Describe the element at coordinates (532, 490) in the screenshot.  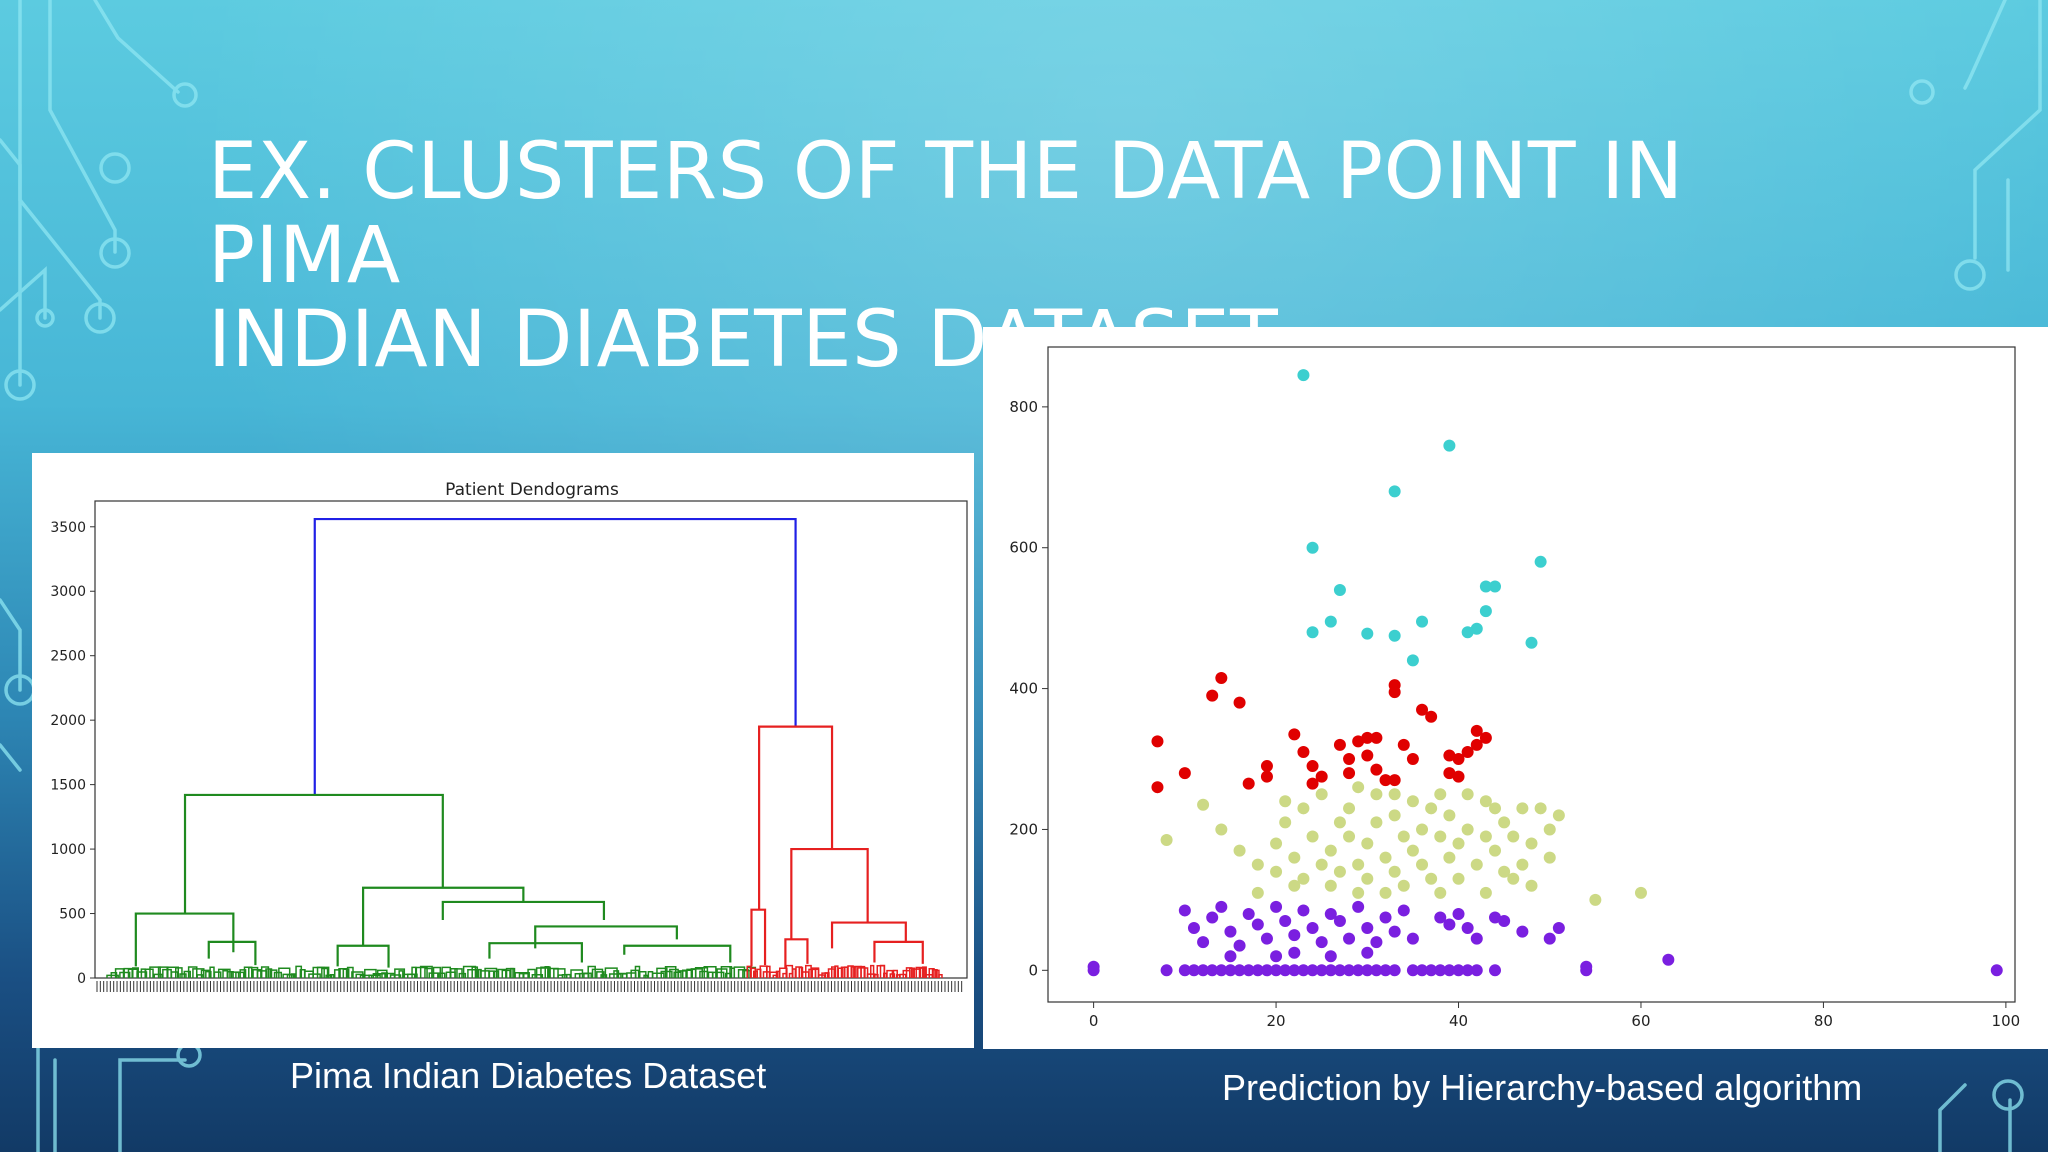
I see `dendrogram-title: Patient Dendograms` at that location.